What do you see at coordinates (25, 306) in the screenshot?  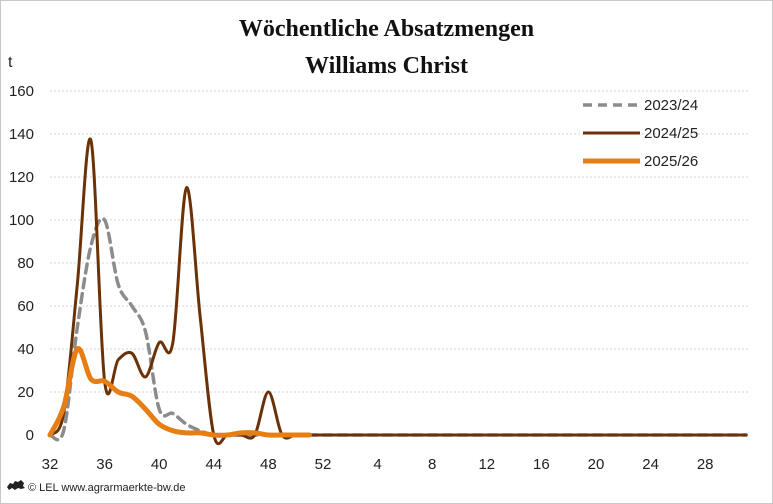 I see `y-tick-label: 60` at bounding box center [25, 306].